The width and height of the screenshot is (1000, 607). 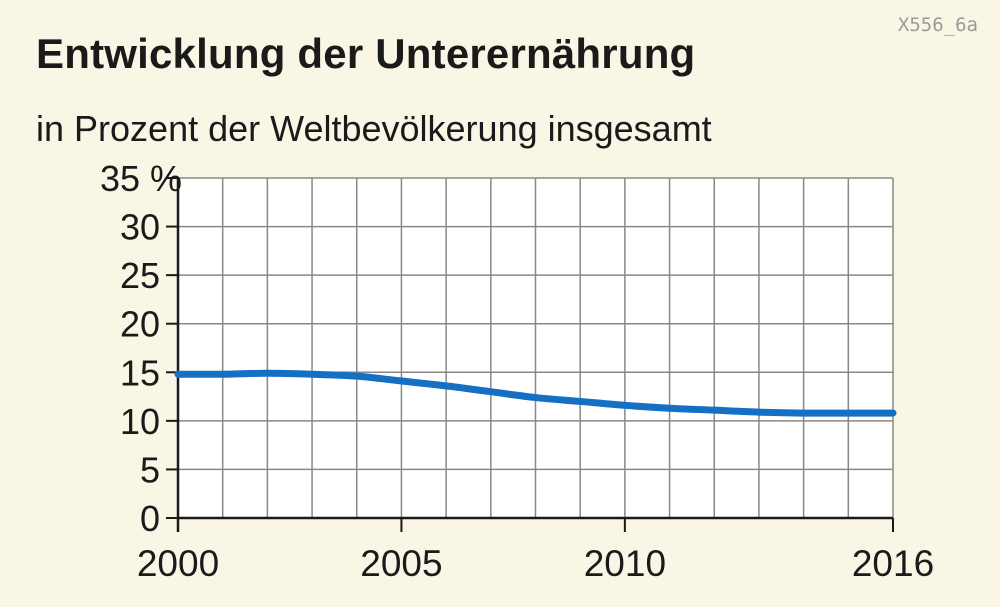 I want to click on y-tick-label: 15, so click(x=140, y=372).